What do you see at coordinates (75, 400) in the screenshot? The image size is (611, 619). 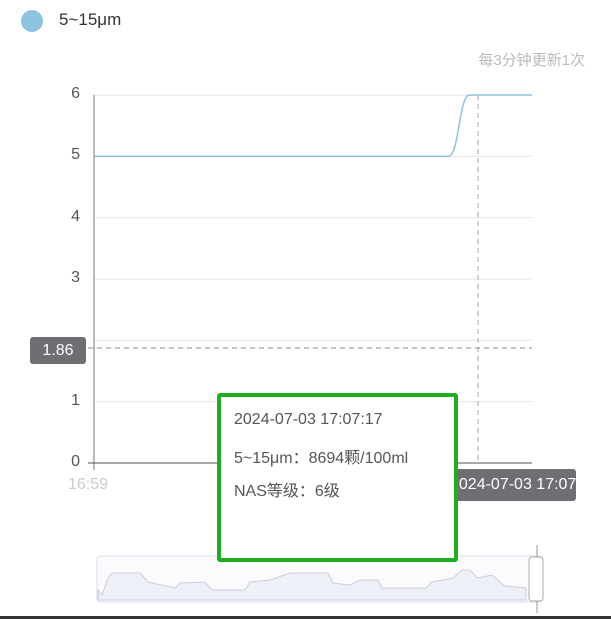 I see `y-tick-label: 1` at bounding box center [75, 400].